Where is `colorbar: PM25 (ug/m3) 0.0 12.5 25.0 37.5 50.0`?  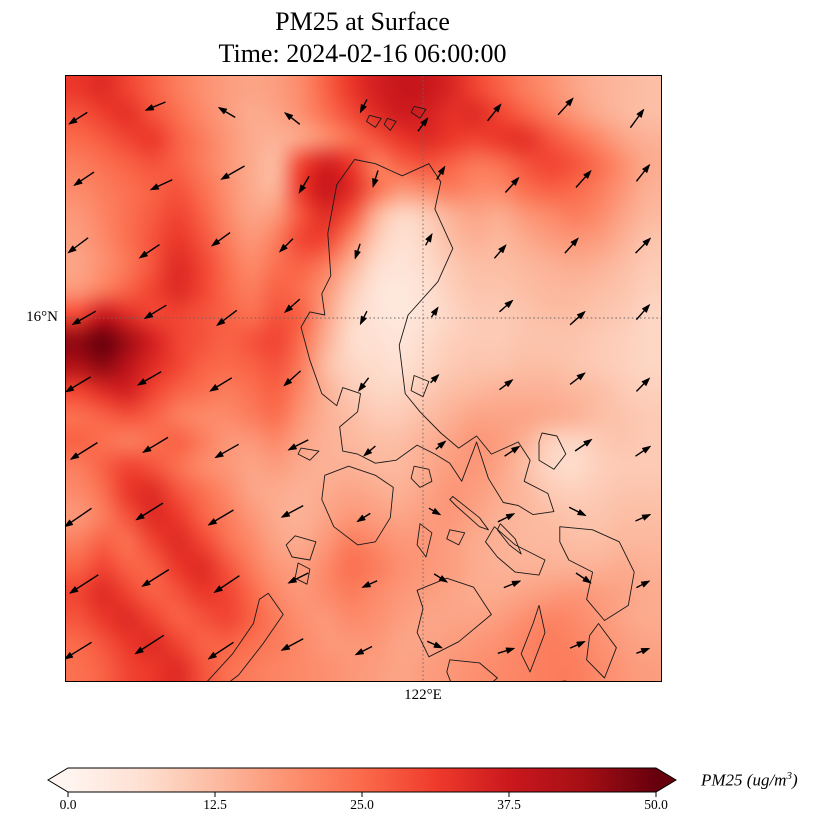 colorbar: PM25 (ug/m3) 0.0 12.5 25.0 37.5 50.0 is located at coordinates (419, 797).